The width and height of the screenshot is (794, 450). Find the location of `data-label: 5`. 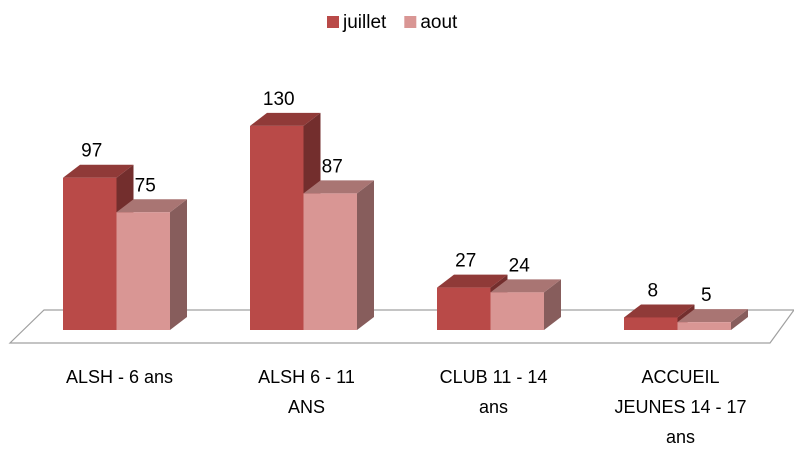

data-label: 5 is located at coordinates (706, 295).